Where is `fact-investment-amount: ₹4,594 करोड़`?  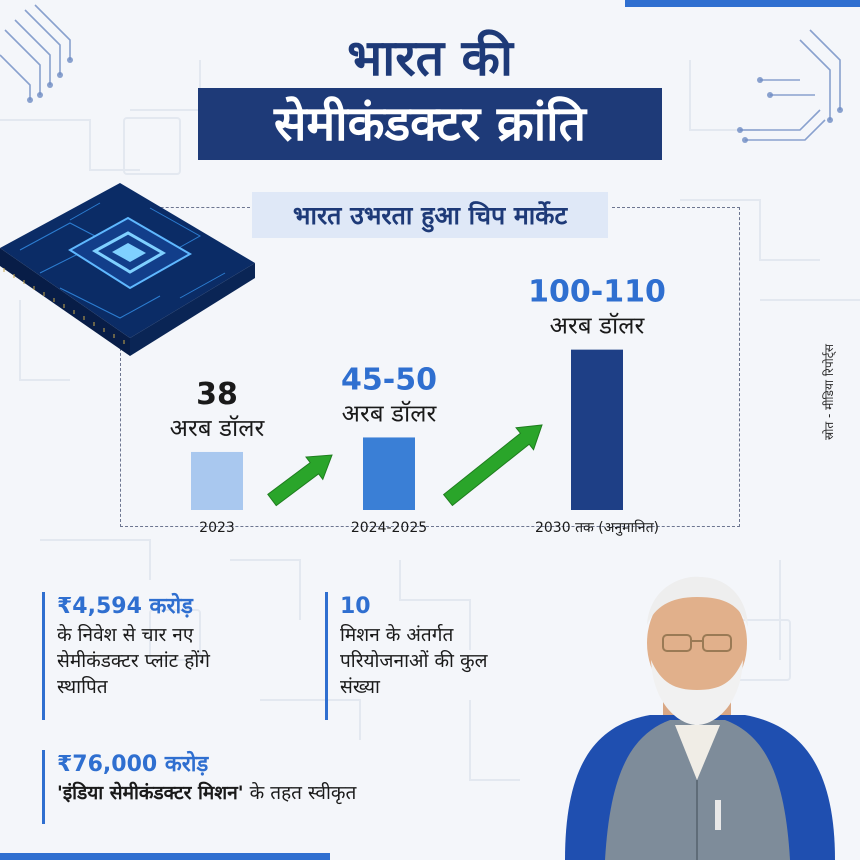 fact-investment-amount: ₹4,594 करोड़ is located at coordinates (125, 606).